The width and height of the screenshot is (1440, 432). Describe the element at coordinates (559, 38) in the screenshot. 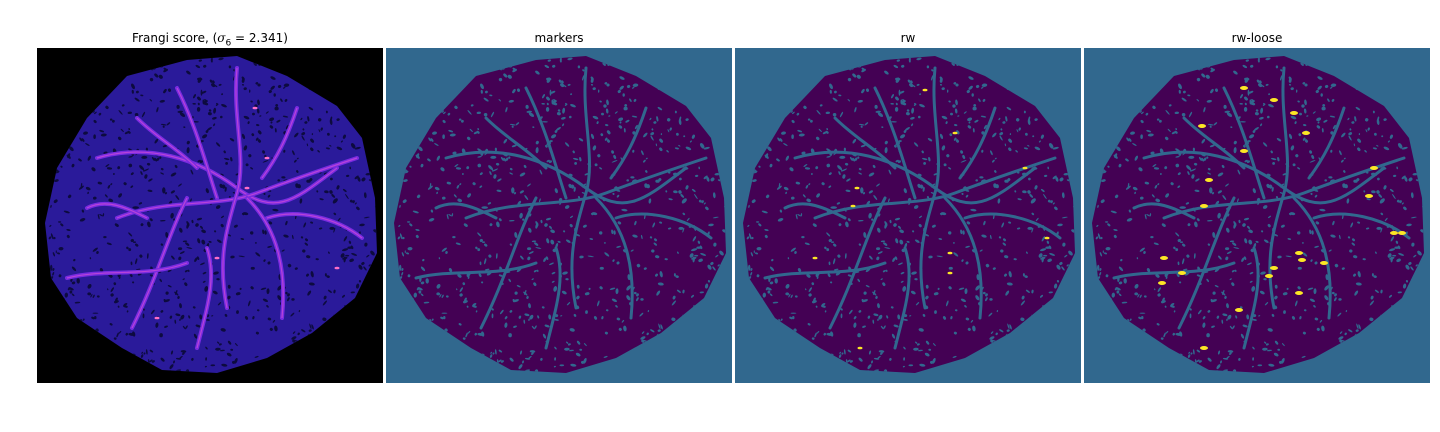

I see `markers-panel-title: markers` at that location.